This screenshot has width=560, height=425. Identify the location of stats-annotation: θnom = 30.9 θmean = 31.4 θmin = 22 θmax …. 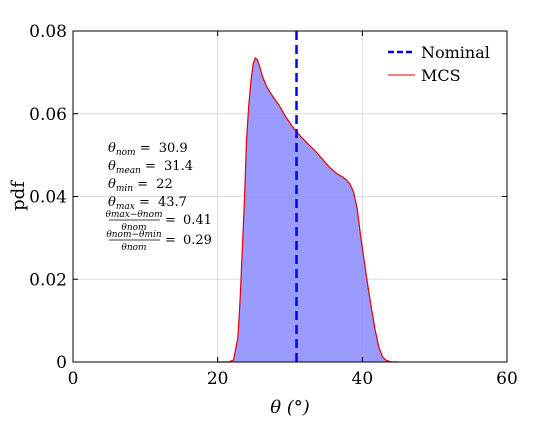
(158, 197).